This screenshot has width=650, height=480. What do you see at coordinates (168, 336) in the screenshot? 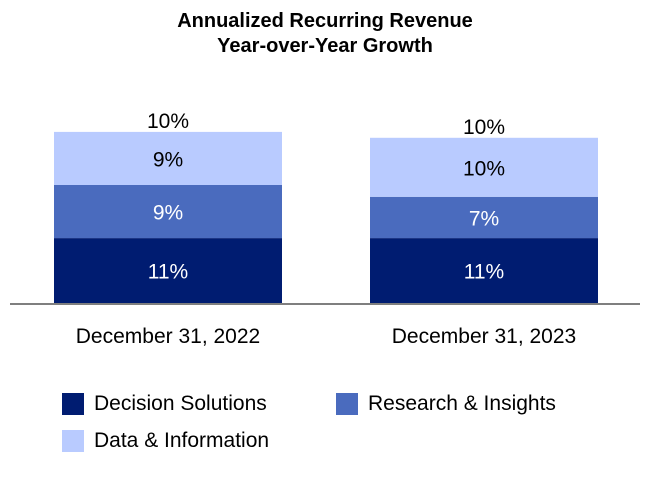
I see `category-label: December 31, 2022` at bounding box center [168, 336].